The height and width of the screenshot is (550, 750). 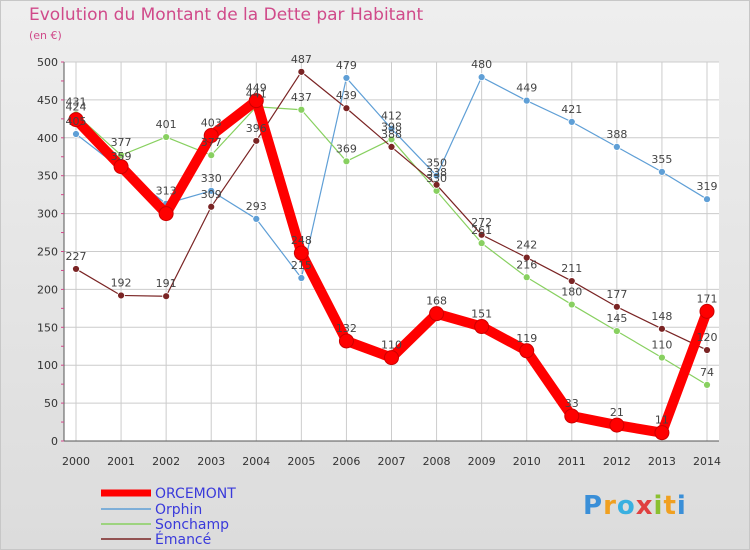 I want to click on y-tick-label: 400, so click(x=47, y=138).